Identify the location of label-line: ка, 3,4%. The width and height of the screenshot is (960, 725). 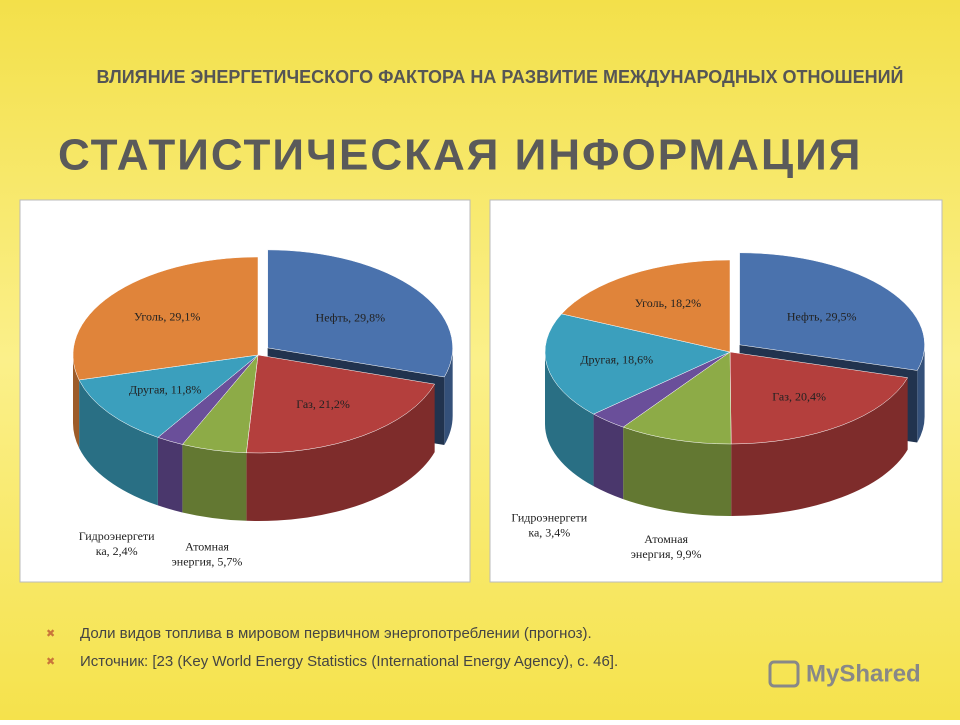
(549, 532).